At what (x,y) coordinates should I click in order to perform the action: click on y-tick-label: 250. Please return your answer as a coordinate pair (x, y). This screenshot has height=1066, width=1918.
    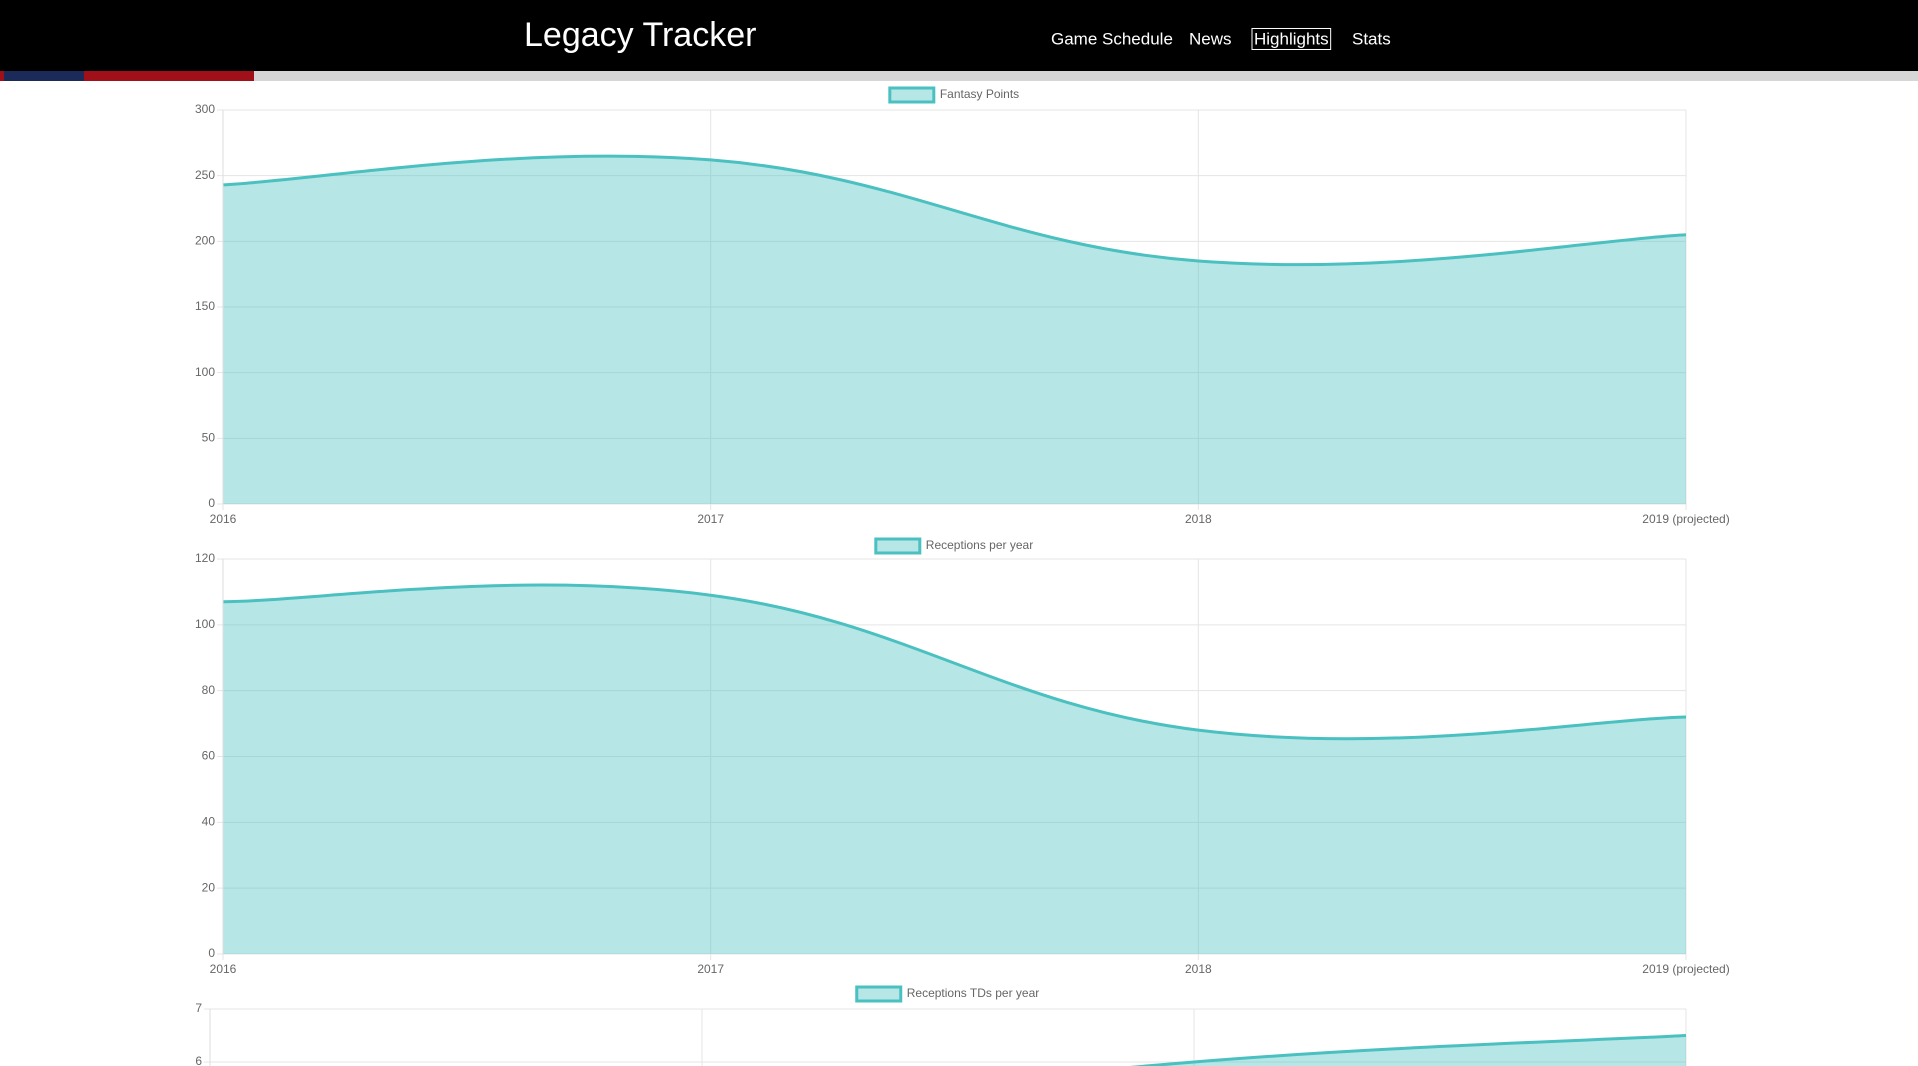
    Looking at the image, I should click on (205, 175).